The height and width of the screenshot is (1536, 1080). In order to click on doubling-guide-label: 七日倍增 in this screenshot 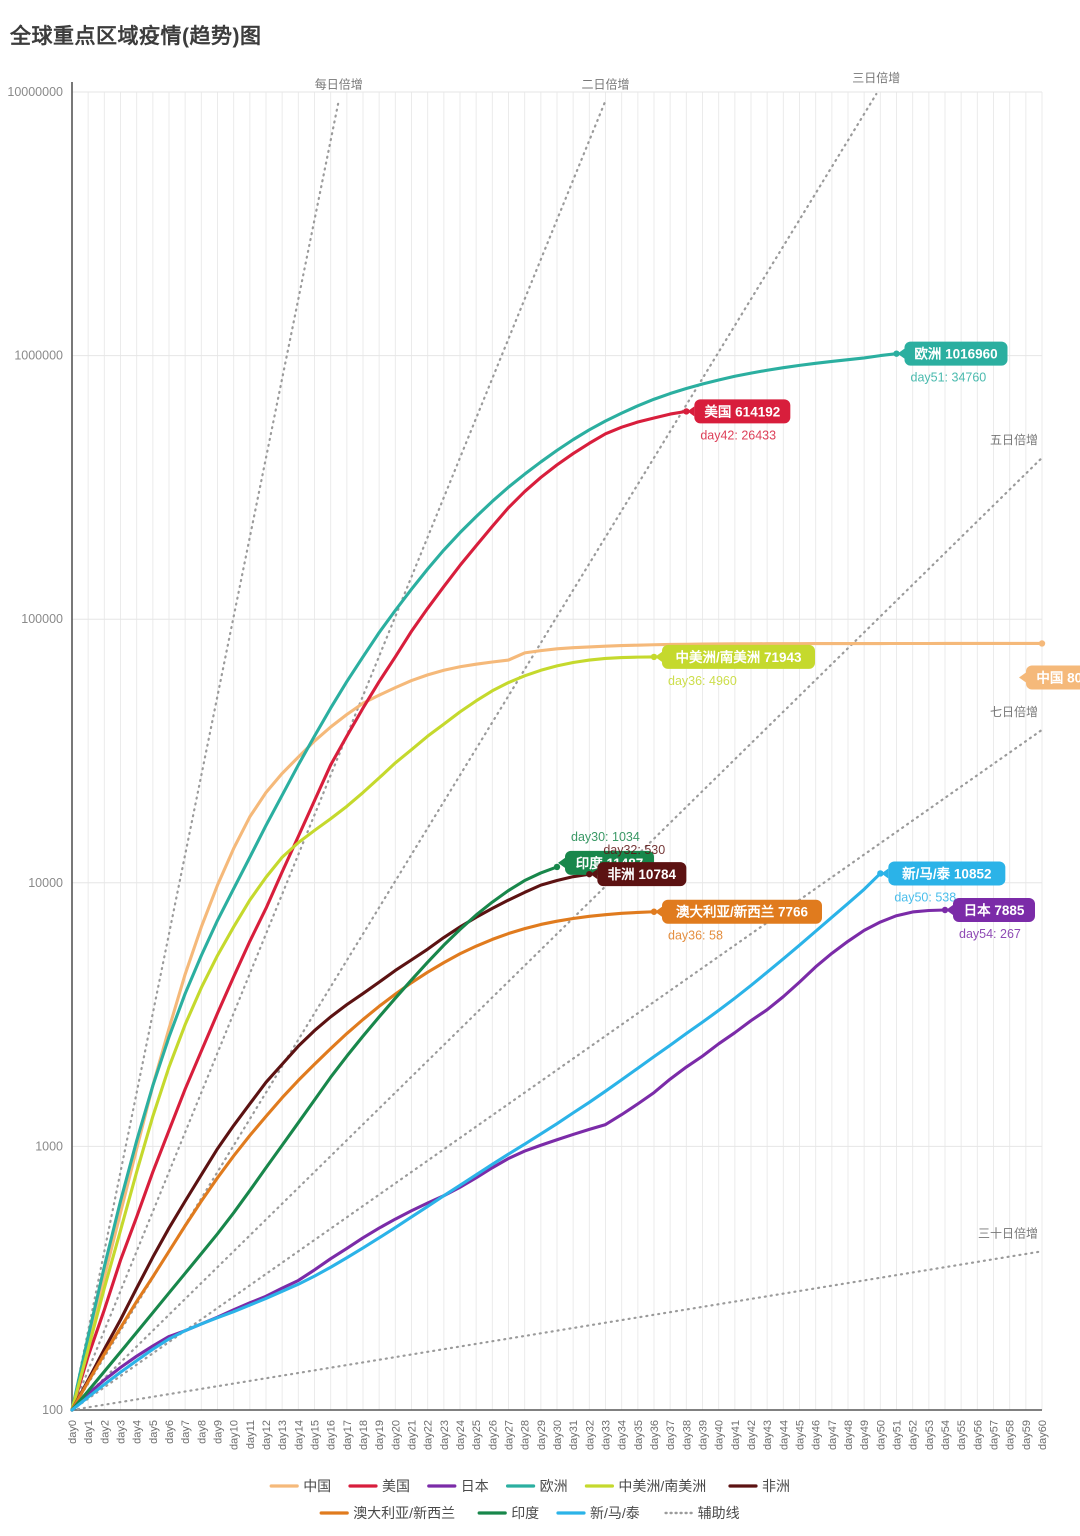, I will do `click(1014, 711)`.